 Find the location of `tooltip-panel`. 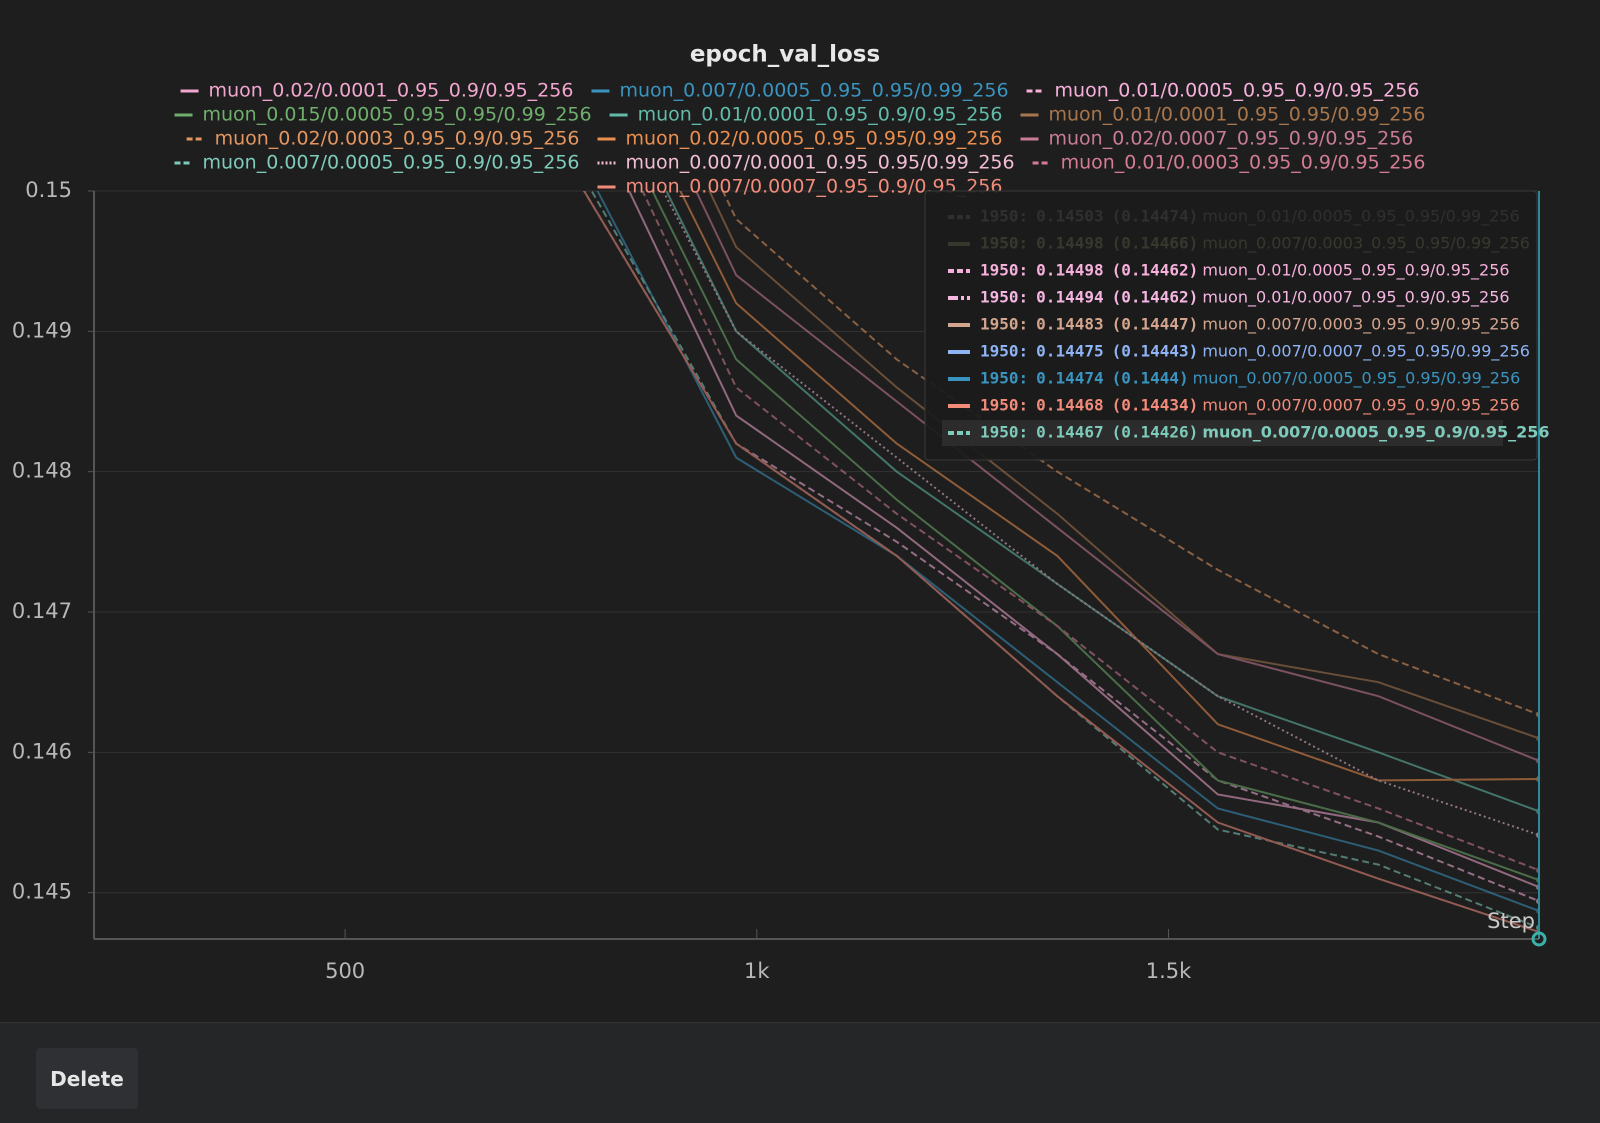

tooltip-panel is located at coordinates (1231, 325).